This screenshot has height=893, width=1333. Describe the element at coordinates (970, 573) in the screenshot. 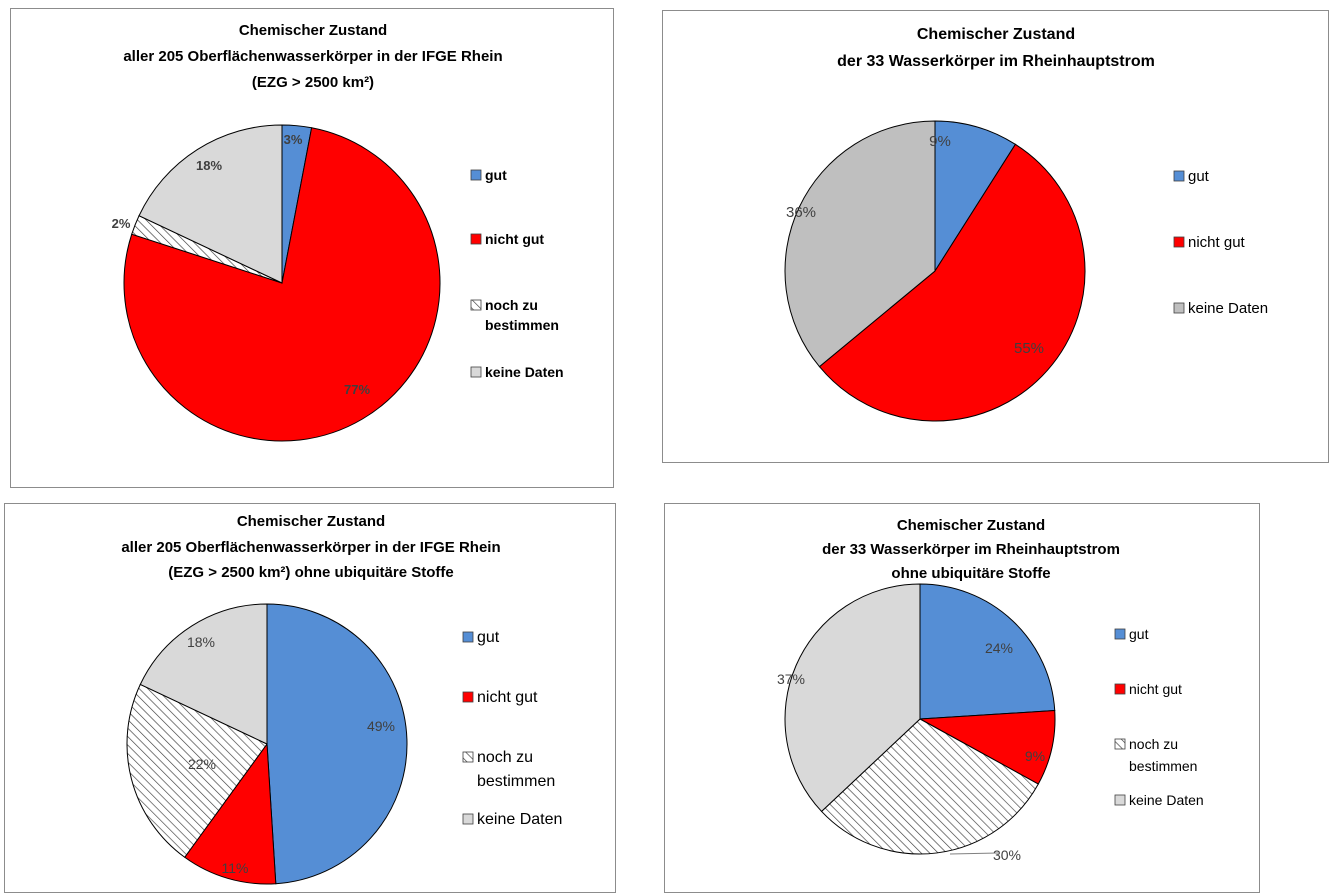

I see `chart-title-line: ohne ubiquitäre Stoffe` at that location.